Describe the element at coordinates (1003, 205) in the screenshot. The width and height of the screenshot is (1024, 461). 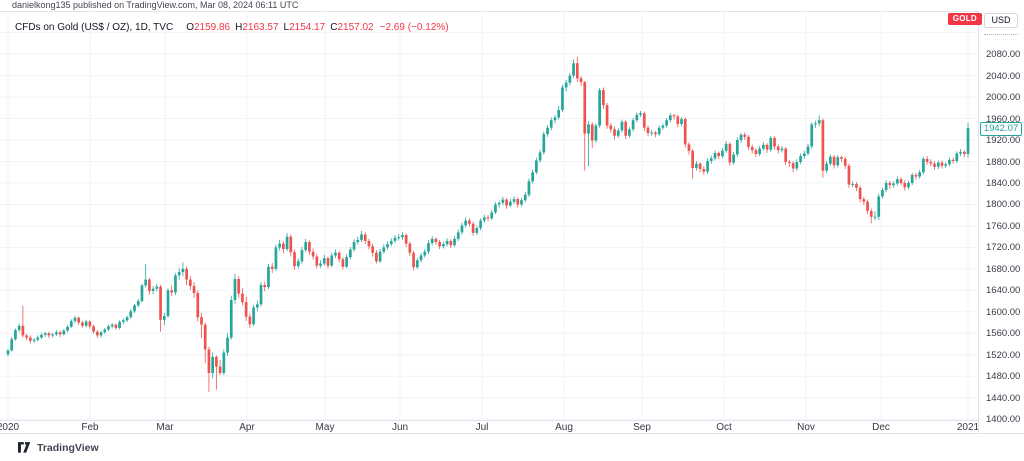
I see `price-tick-label: 1800.00` at that location.